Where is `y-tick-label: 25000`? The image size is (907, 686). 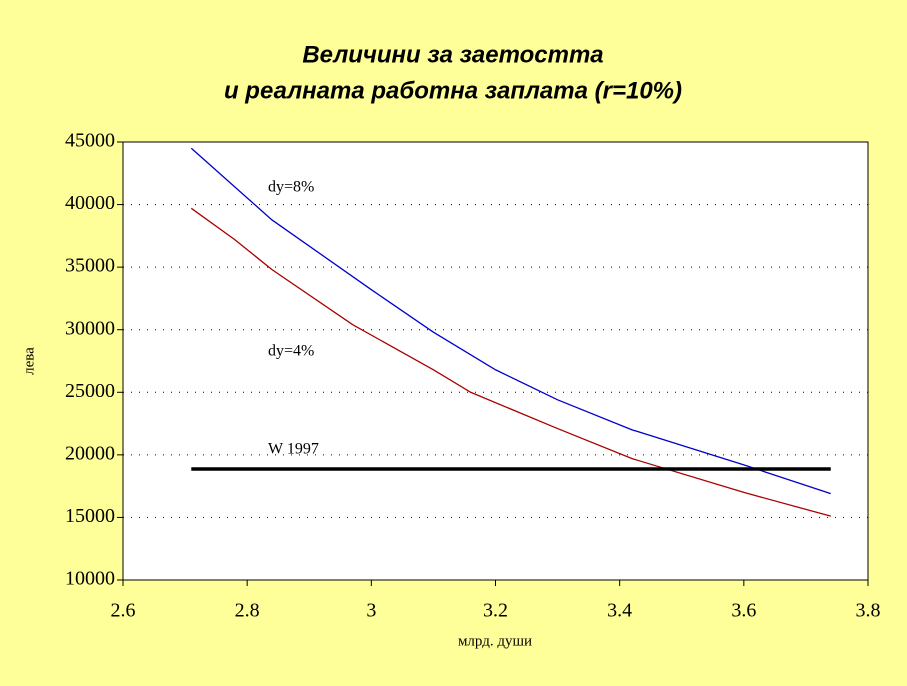 y-tick-label: 25000 is located at coordinates (90, 391).